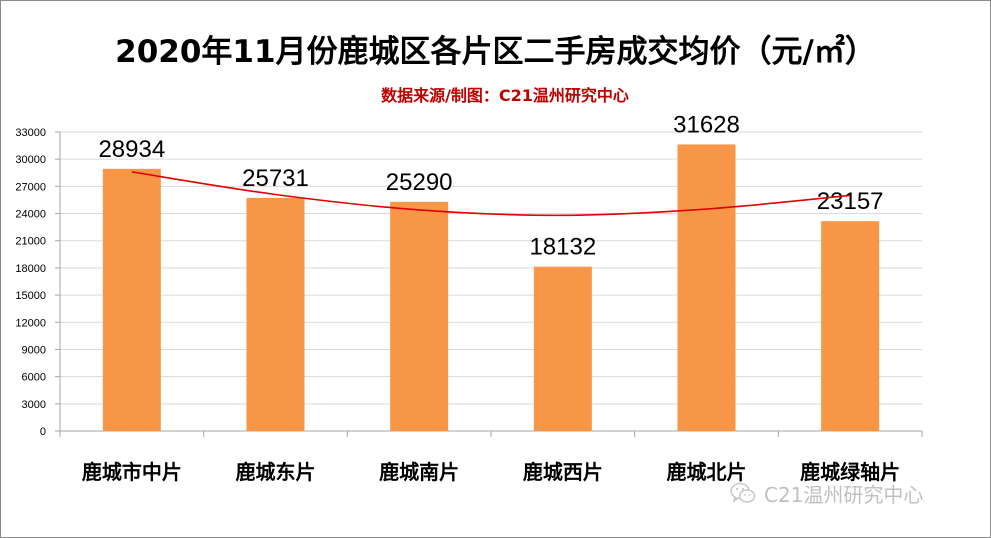 The height and width of the screenshot is (538, 991). What do you see at coordinates (275, 178) in the screenshot?
I see `data-label: 25731` at bounding box center [275, 178].